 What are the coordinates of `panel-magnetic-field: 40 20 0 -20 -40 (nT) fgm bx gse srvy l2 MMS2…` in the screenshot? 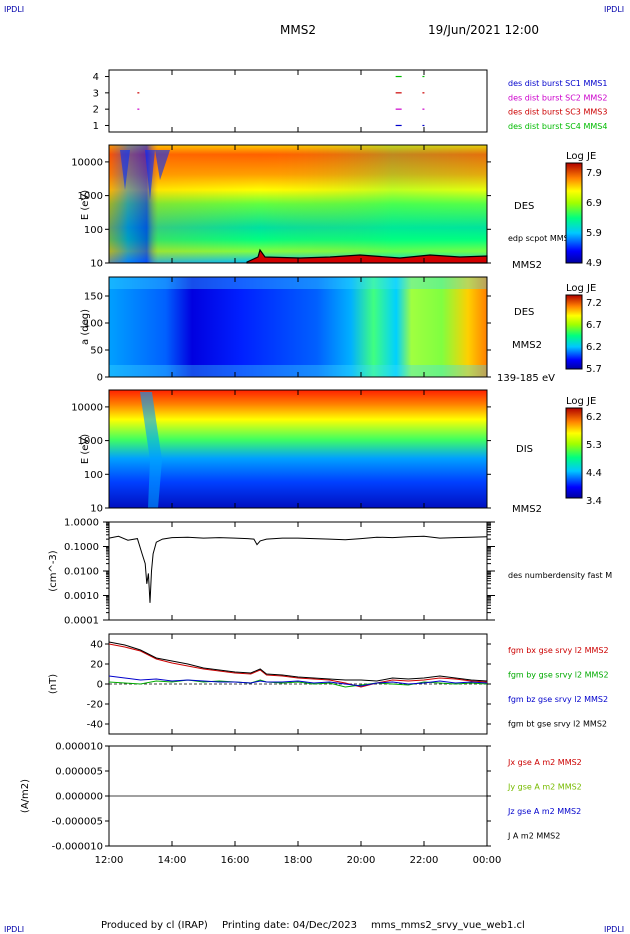 It's located at (328, 684).